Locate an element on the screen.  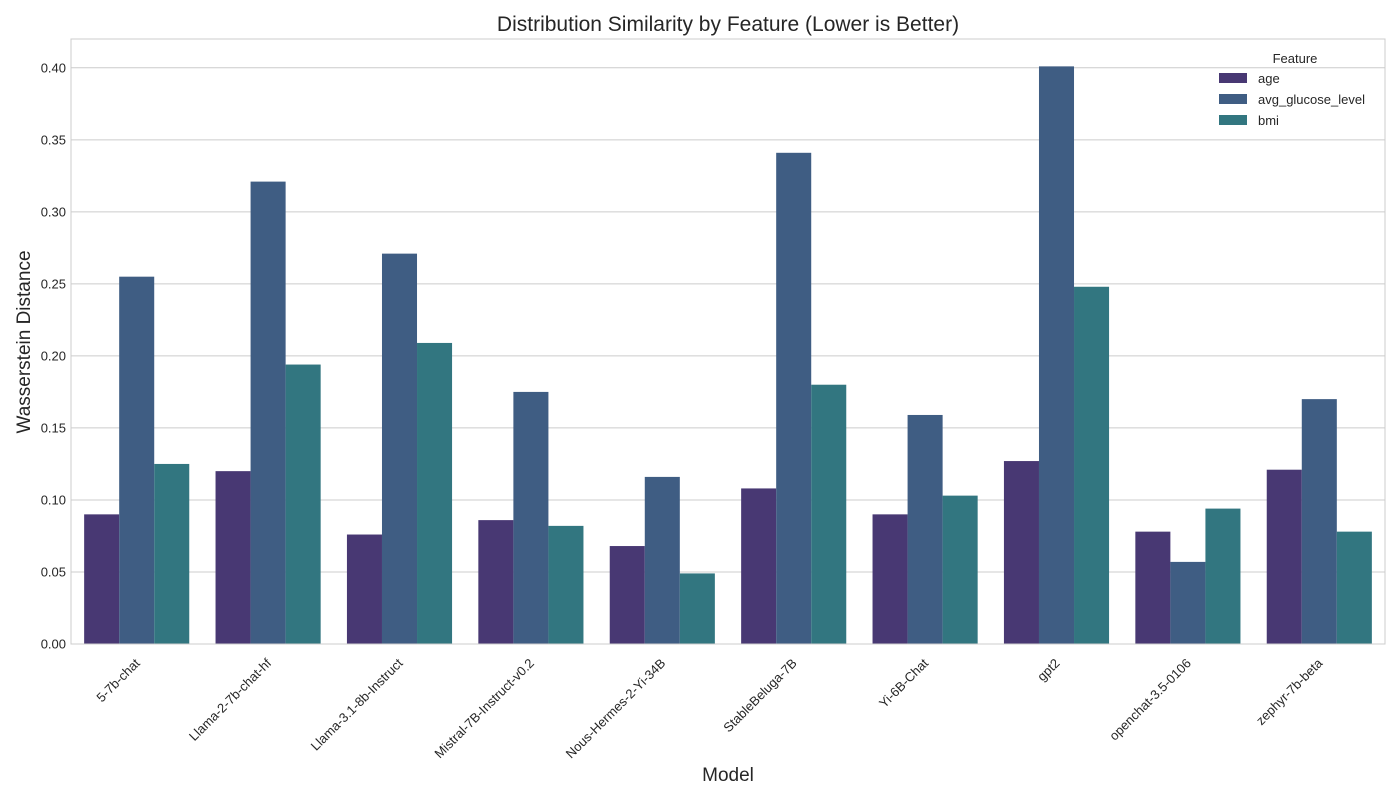
legend-title: Feature is located at coordinates (1295, 58).